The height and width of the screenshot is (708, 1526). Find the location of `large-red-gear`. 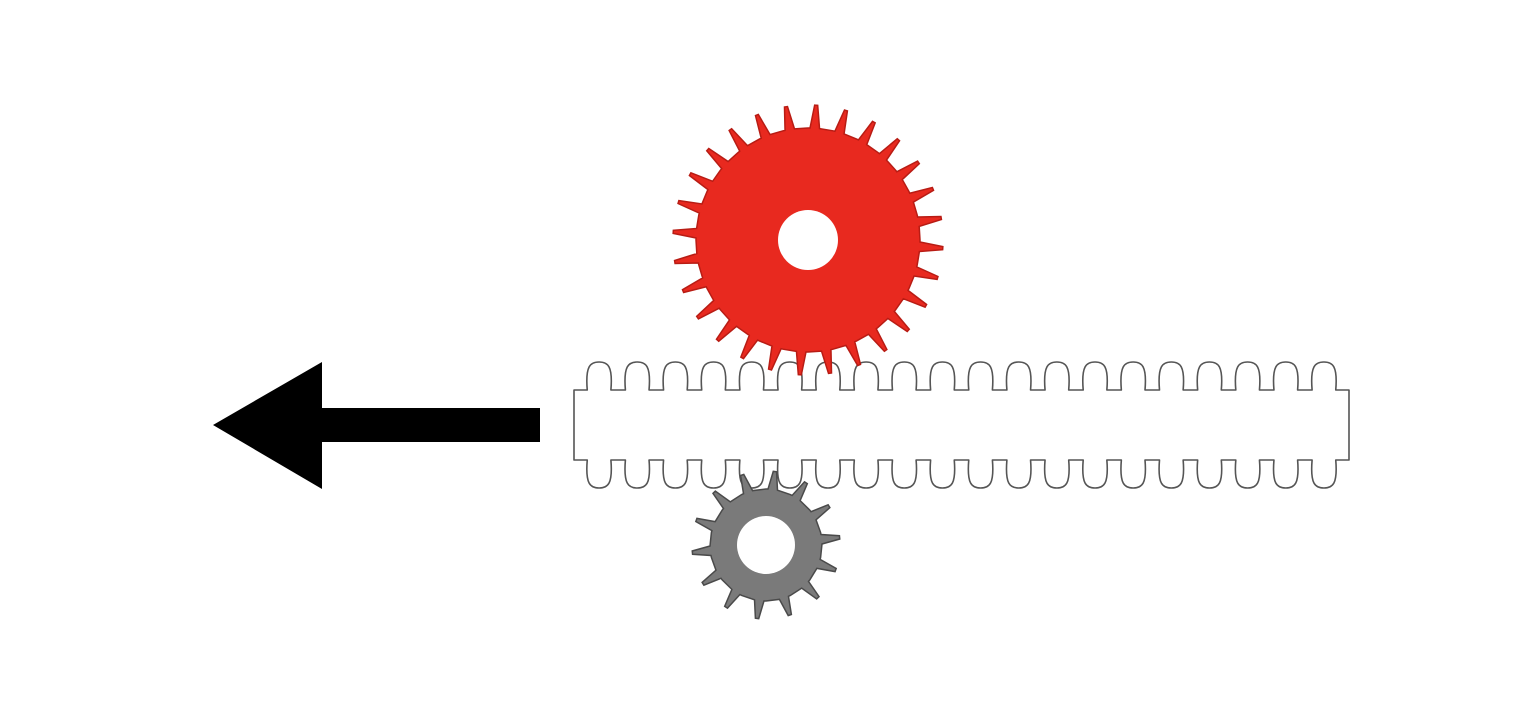

large-red-gear is located at coordinates (808, 240).